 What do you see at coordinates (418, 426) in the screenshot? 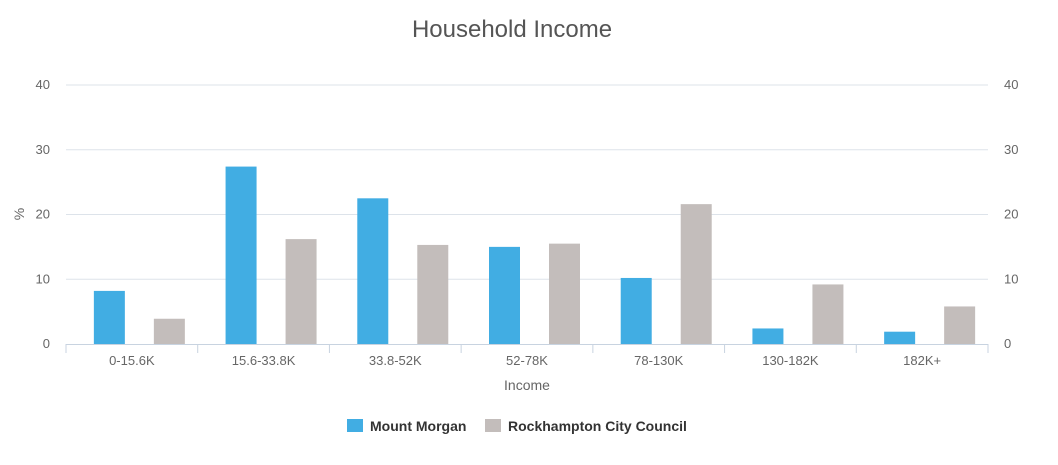
I see `legend-label: Mount Morgan` at bounding box center [418, 426].